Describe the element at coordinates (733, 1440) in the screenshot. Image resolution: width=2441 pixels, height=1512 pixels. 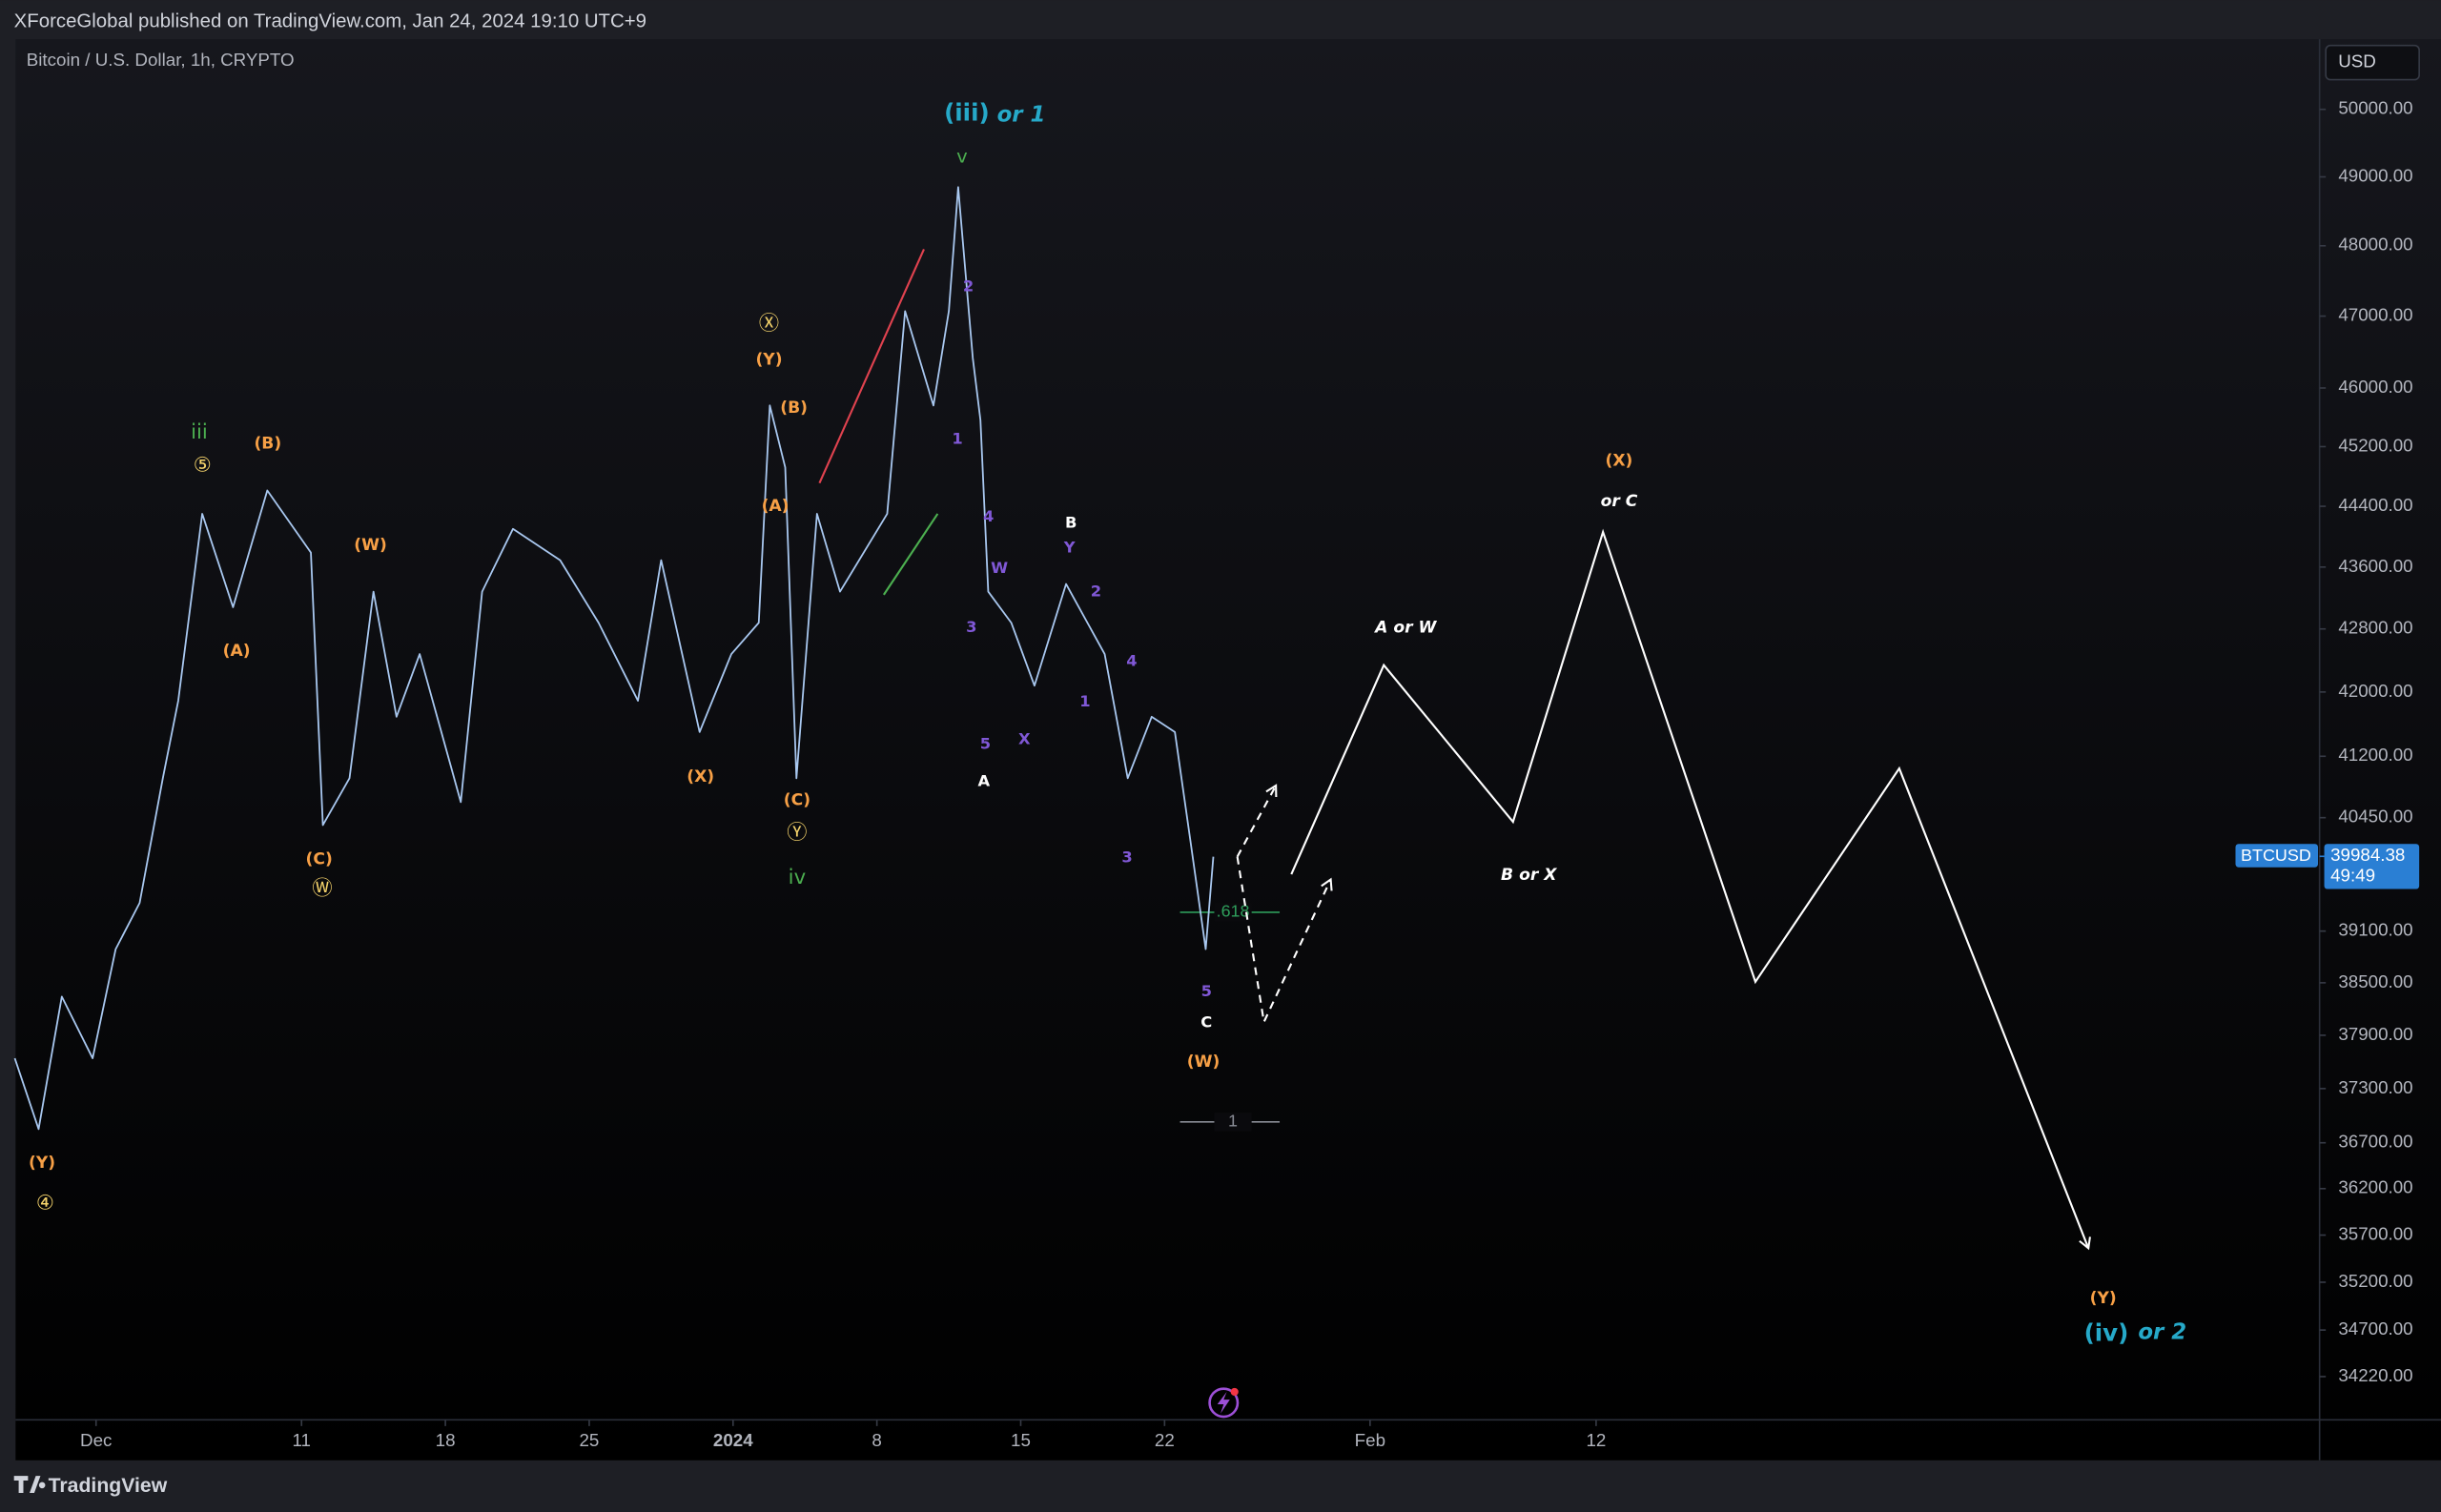
I see `x-tick-label: 2024` at that location.